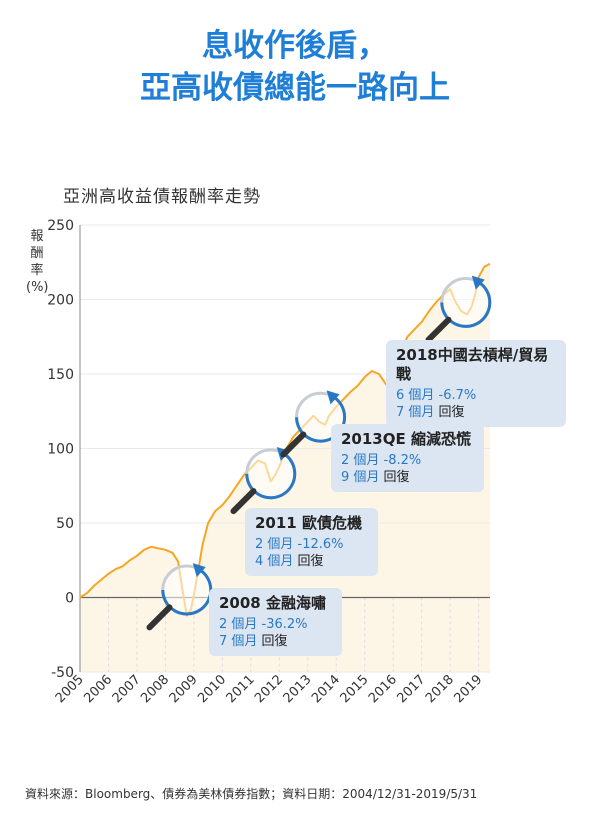 The image size is (590, 818). Describe the element at coordinates (468, 689) in the screenshot. I see `x-tick-label: 2019` at that location.